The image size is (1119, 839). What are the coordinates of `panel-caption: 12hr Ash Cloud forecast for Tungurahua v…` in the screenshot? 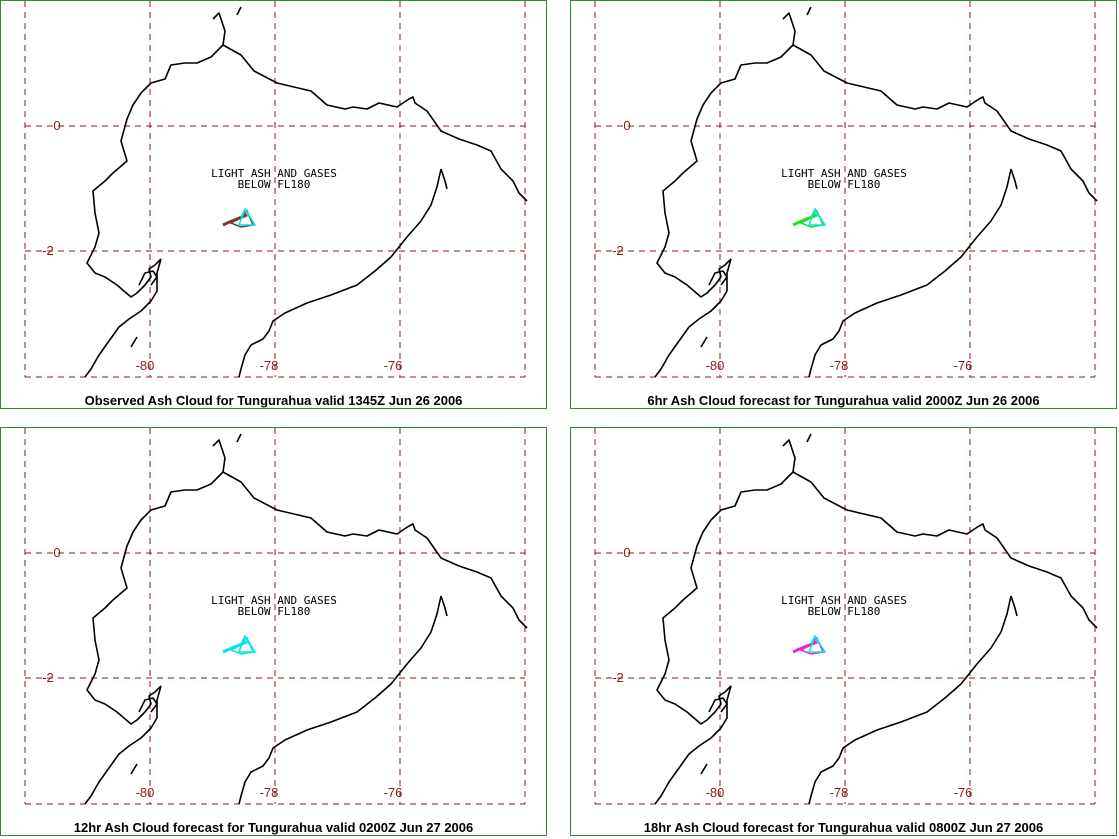 It's located at (273, 827).